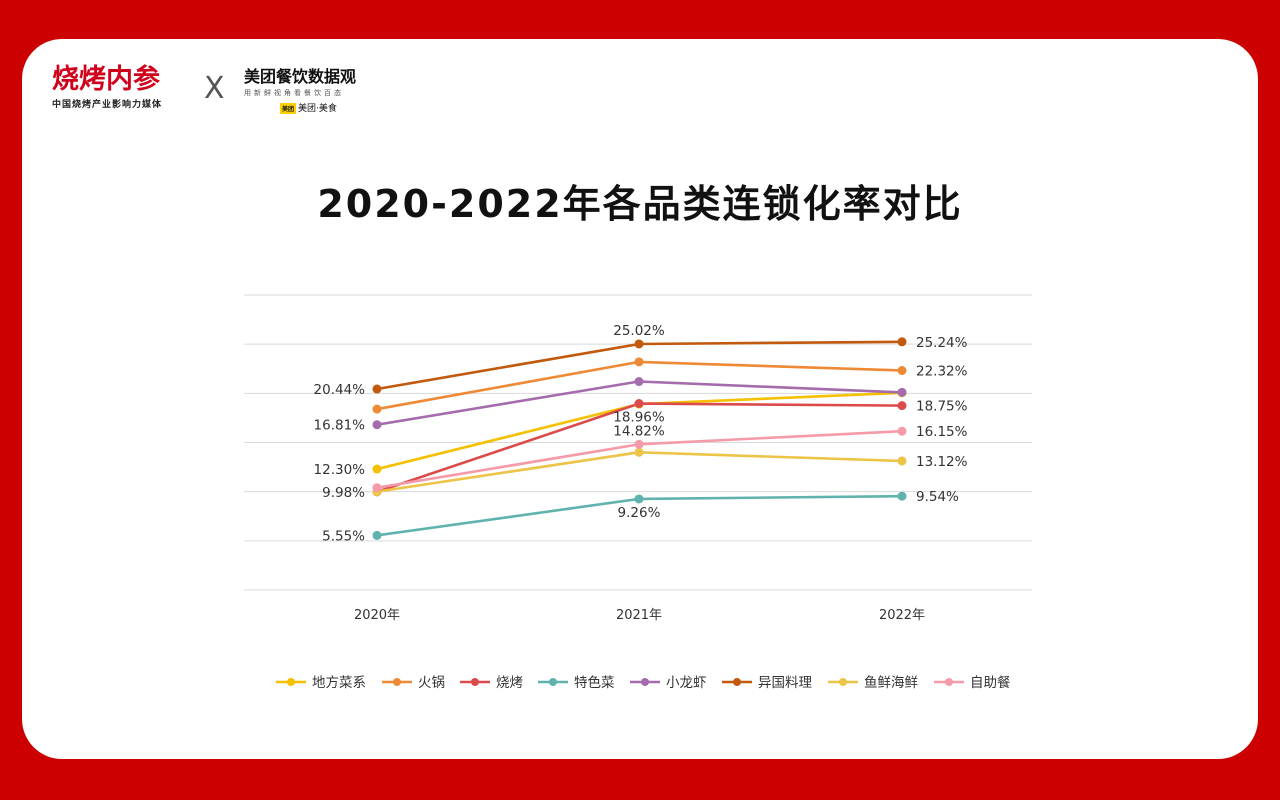 The image size is (1280, 800). What do you see at coordinates (686, 683) in the screenshot?
I see `legend-label: 小龙虾` at bounding box center [686, 683].